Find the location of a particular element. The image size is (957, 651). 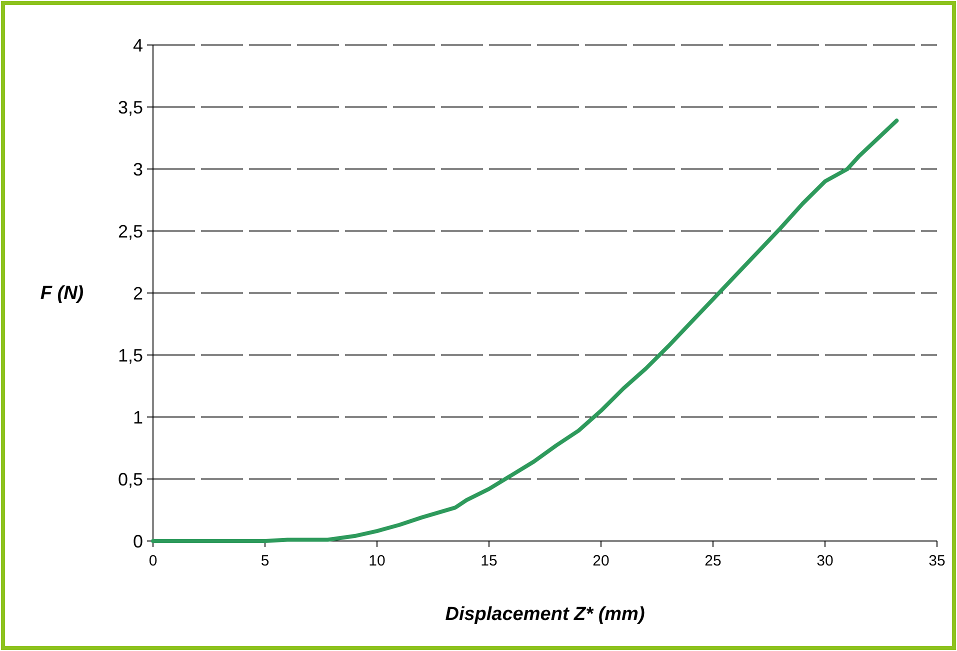

x-tick-label: 20 is located at coordinates (601, 561).